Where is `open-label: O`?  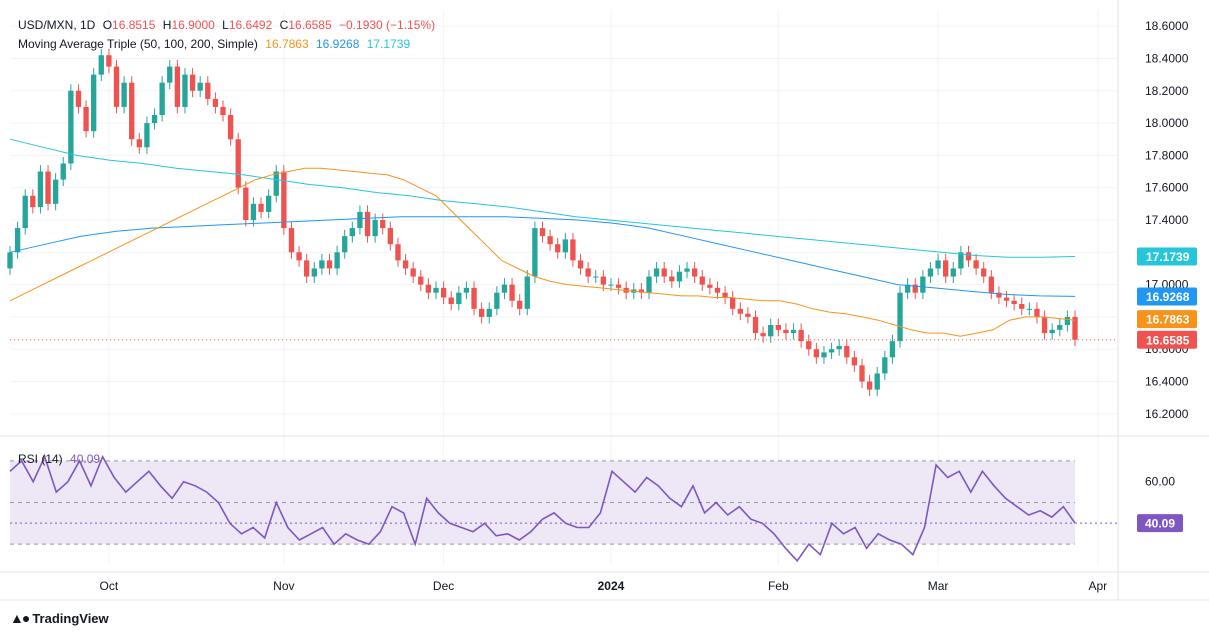
open-label: O is located at coordinates (107, 25).